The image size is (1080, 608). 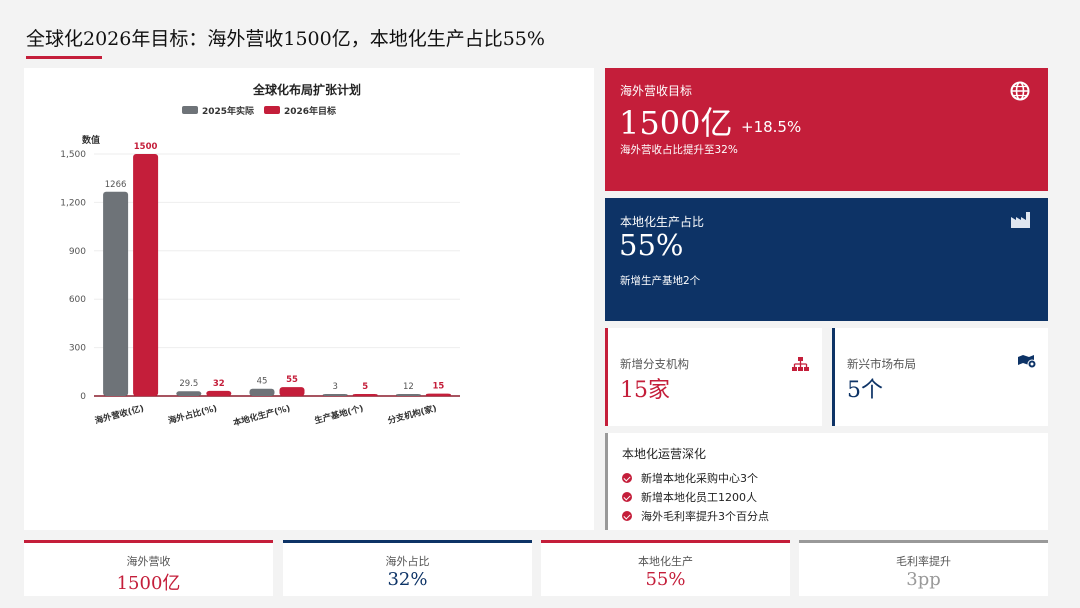 What do you see at coordinates (699, 497) in the screenshot?
I see `ops-item-text: 新增本地化员工1200人` at bounding box center [699, 497].